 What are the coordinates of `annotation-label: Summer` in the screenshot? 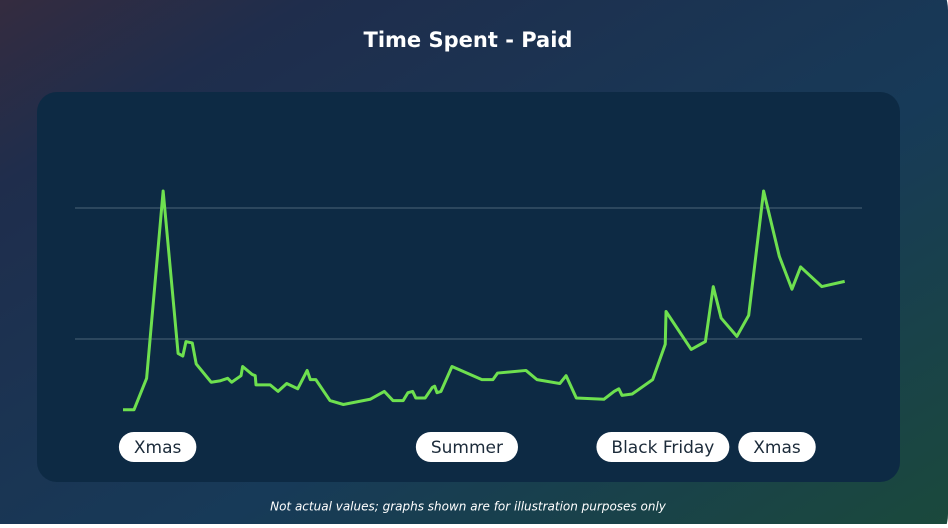 It's located at (467, 448).